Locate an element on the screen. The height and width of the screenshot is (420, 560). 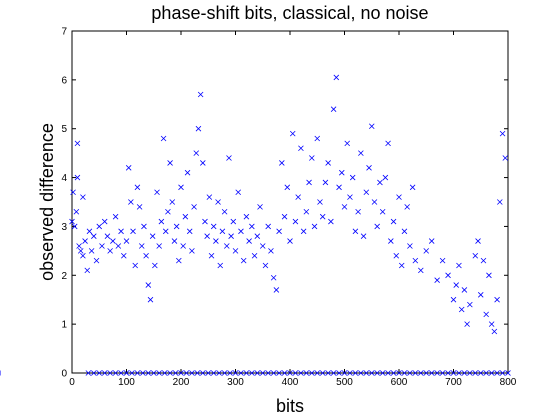
y-tick-label: 7 is located at coordinates (64, 32).